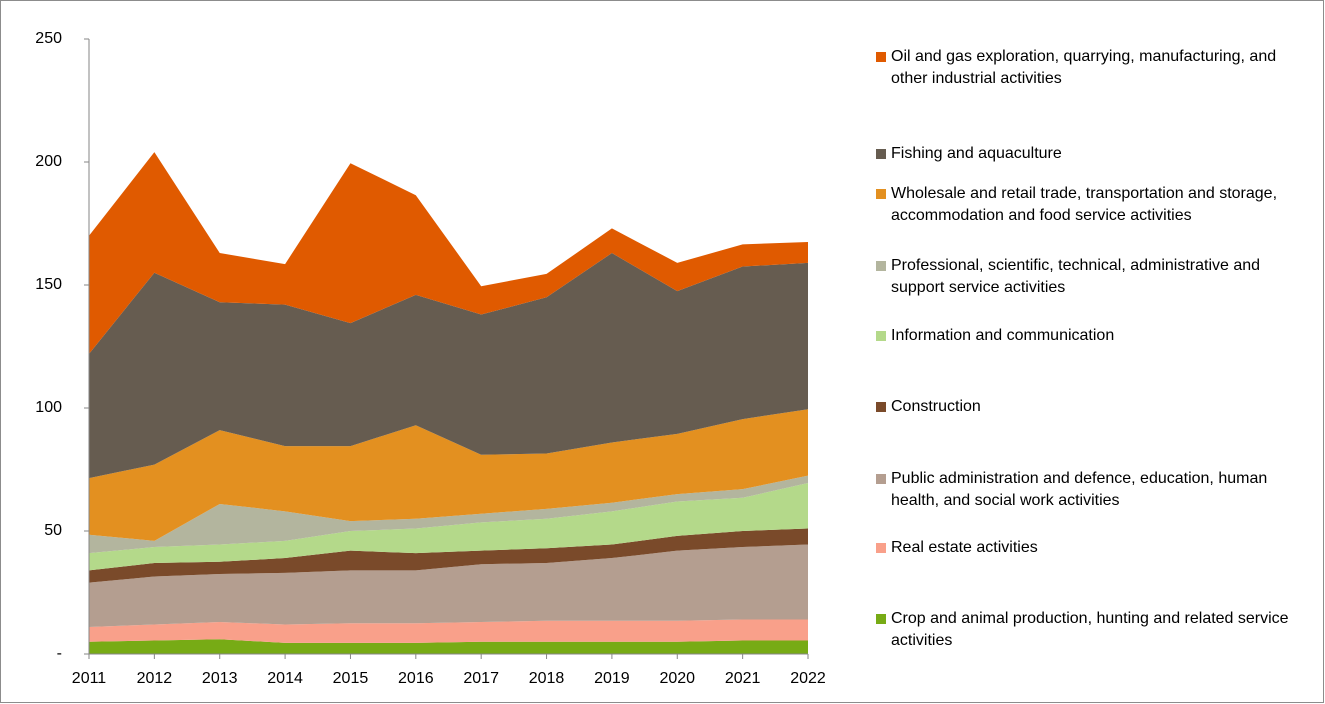 The image size is (1325, 704). Describe the element at coordinates (285, 678) in the screenshot. I see `x-tick-label: 2014` at that location.